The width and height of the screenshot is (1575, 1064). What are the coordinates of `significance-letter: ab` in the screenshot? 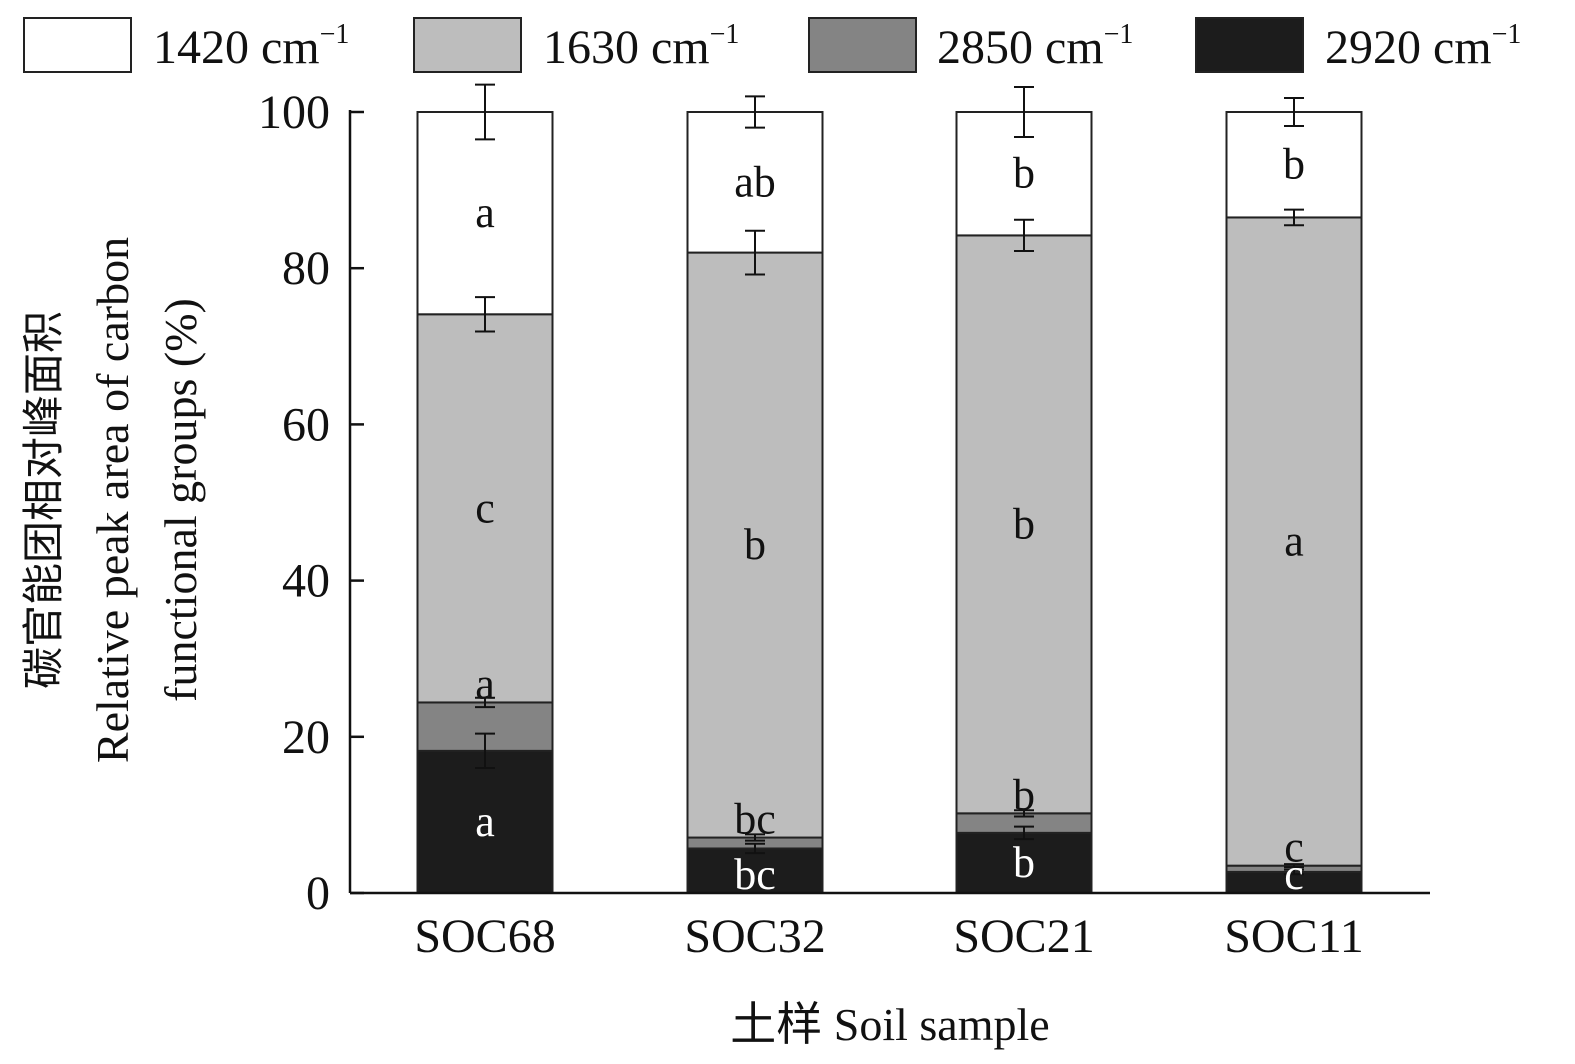 It's located at (755, 181).